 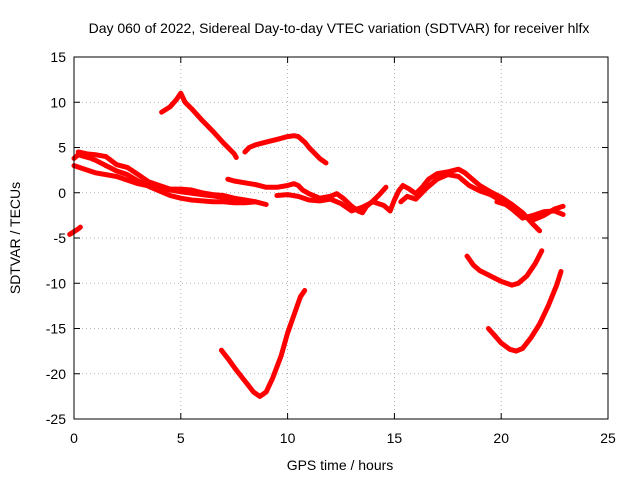 What do you see at coordinates (15, 238) in the screenshot?
I see `y-axis-label: SDTVAR / TECUs` at bounding box center [15, 238].